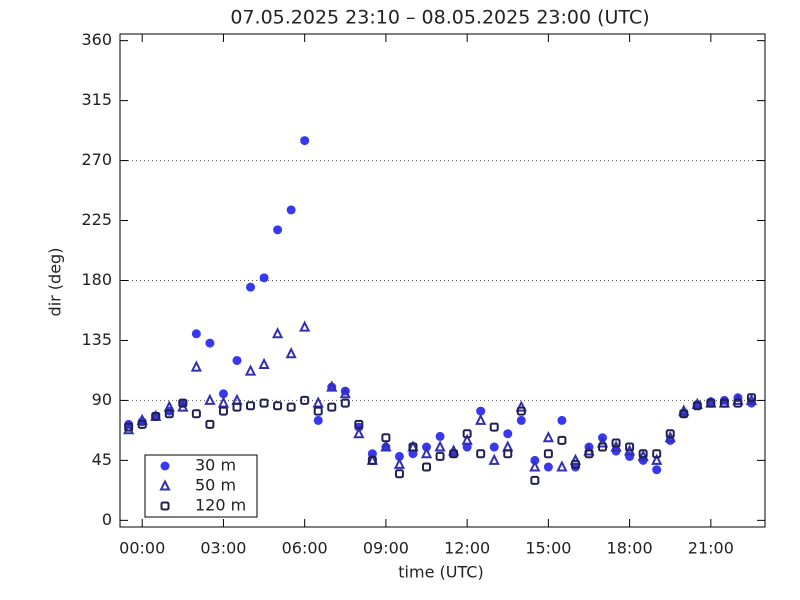  What do you see at coordinates (630, 548) in the screenshot?
I see `x-tick-label: 18:00` at bounding box center [630, 548].